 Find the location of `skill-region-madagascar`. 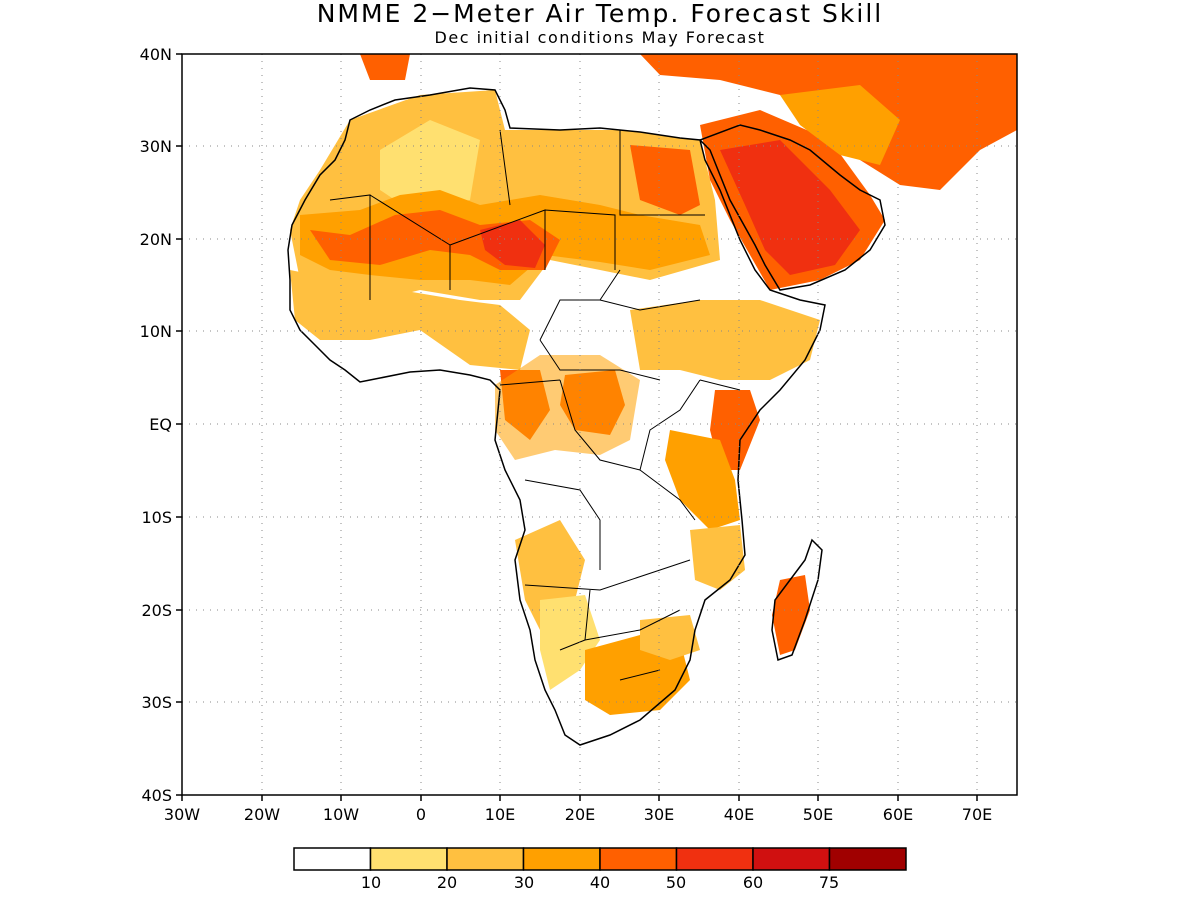

skill-region-madagascar is located at coordinates (791, 615).